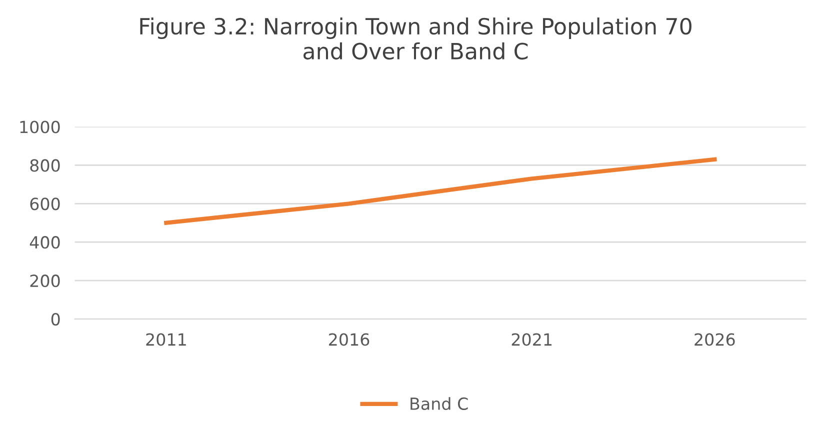  I want to click on y-tick-label: 200, so click(45, 281).